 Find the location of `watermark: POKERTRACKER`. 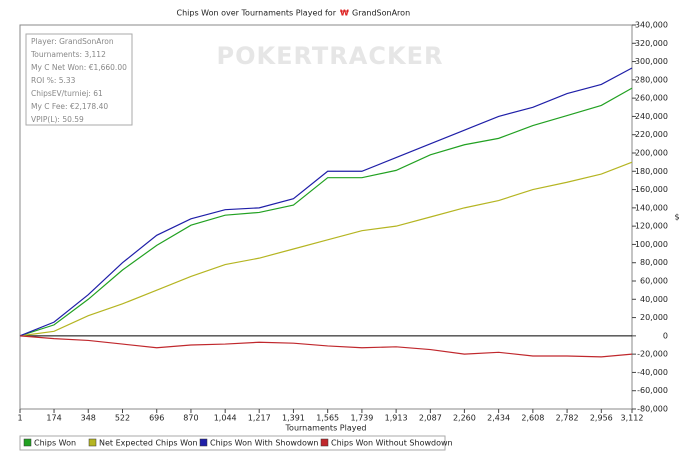

watermark: POKERTRACKER is located at coordinates (330, 56).